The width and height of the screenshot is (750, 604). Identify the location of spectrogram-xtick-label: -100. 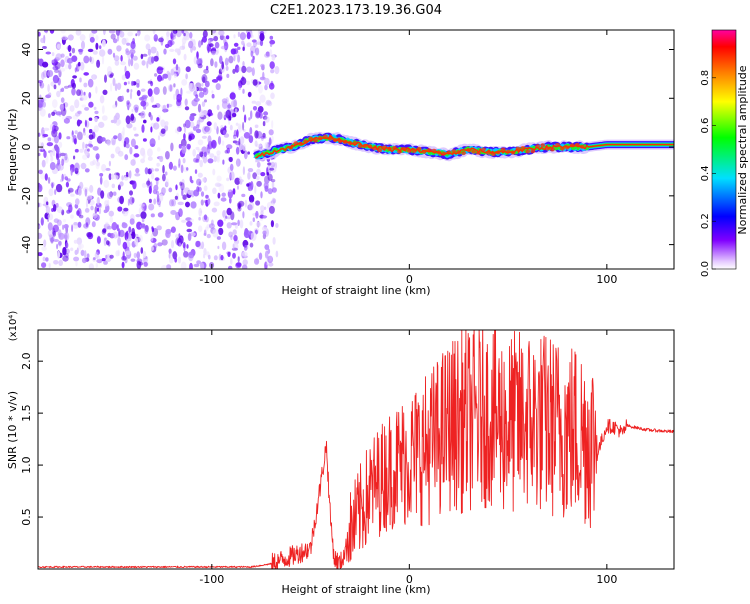
(211, 279).